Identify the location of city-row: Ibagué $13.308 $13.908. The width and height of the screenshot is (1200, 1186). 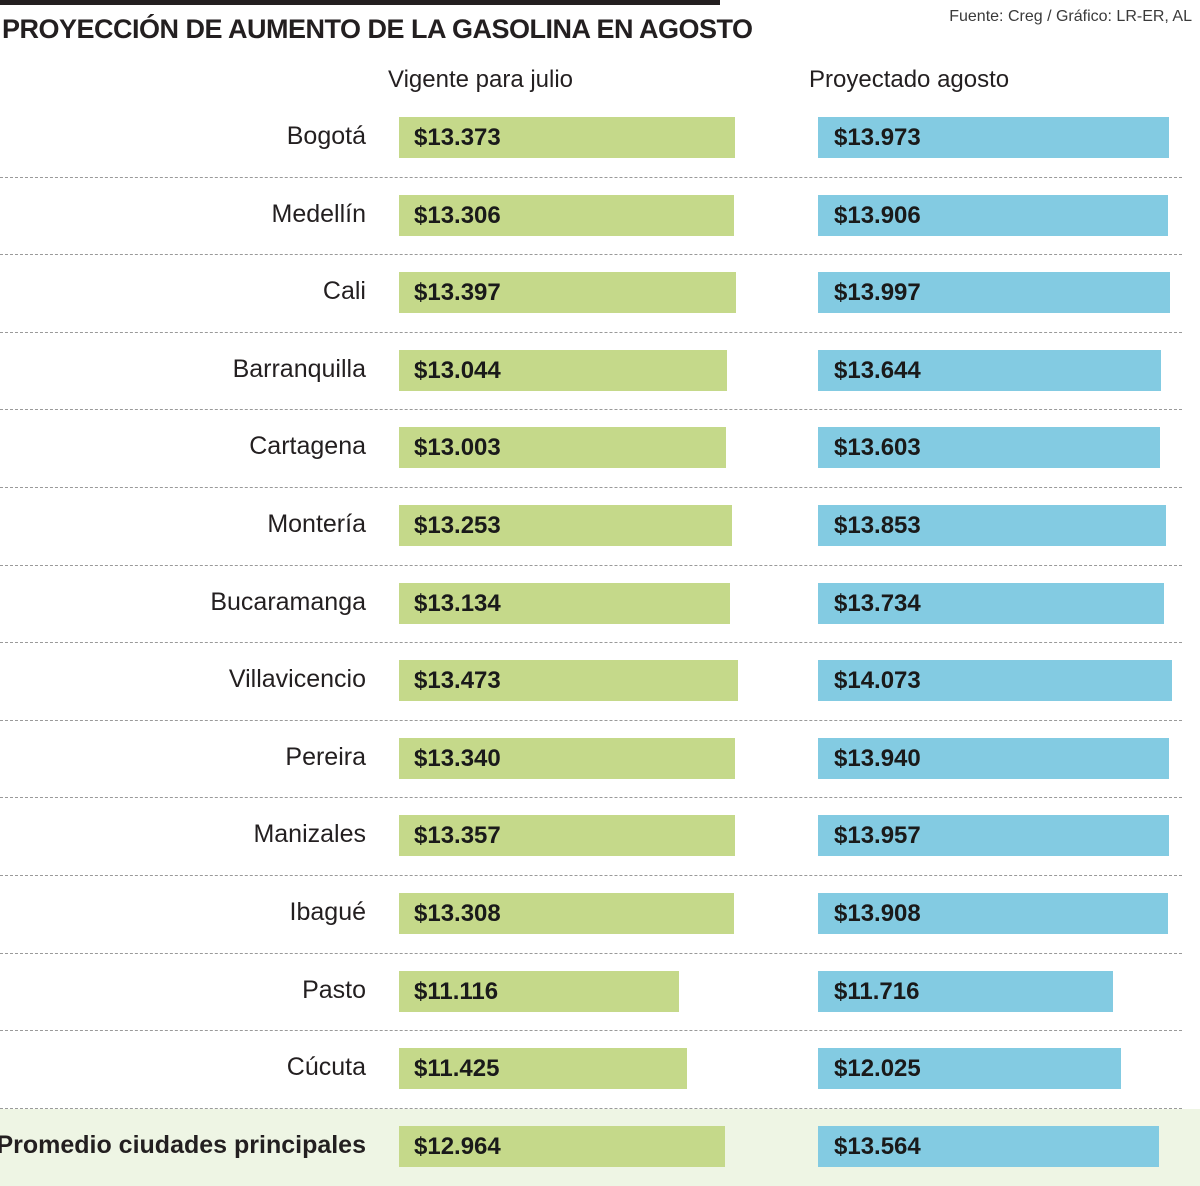
(600, 915).